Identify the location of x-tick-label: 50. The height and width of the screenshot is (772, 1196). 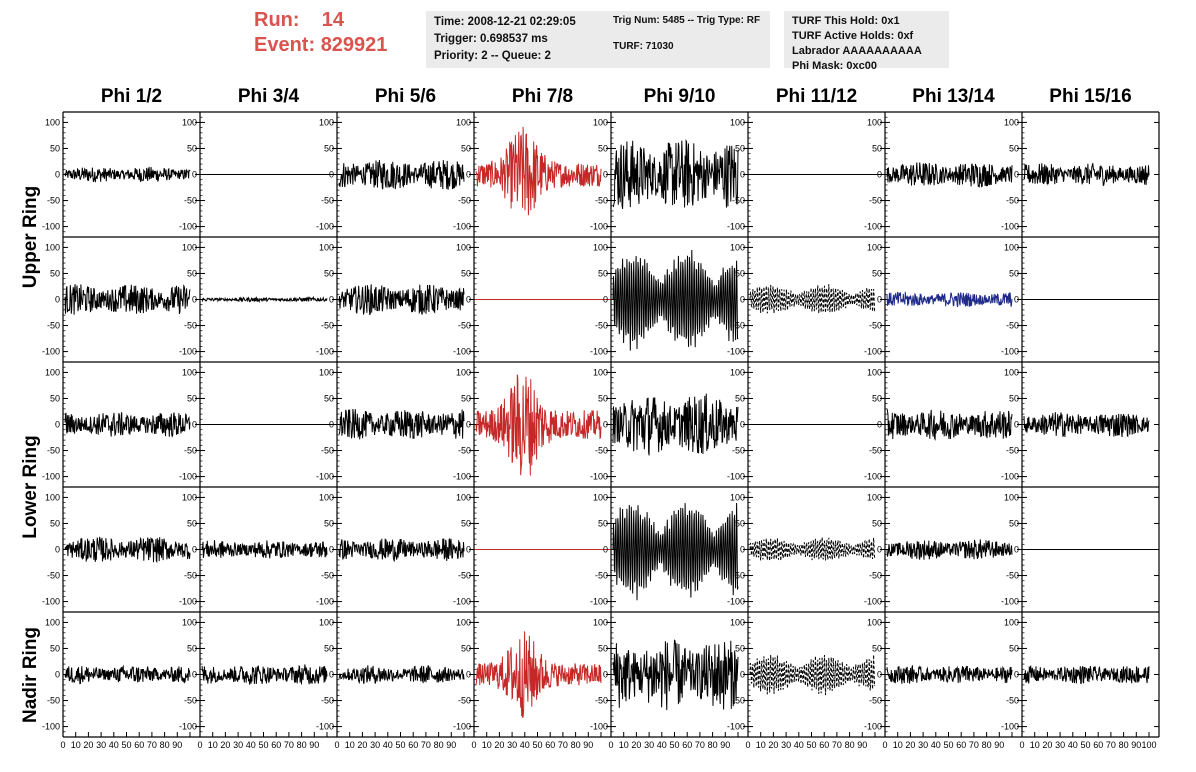
(263, 745).